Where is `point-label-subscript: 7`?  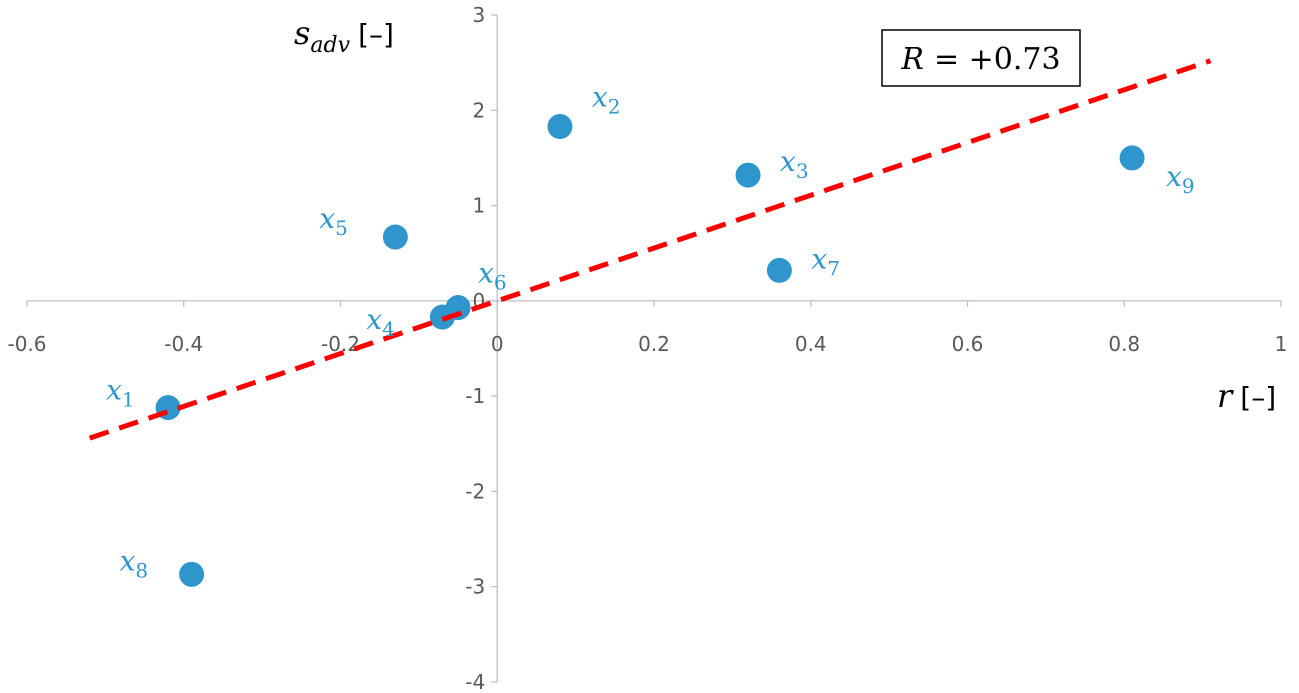
point-label-subscript: 7 is located at coordinates (833, 268).